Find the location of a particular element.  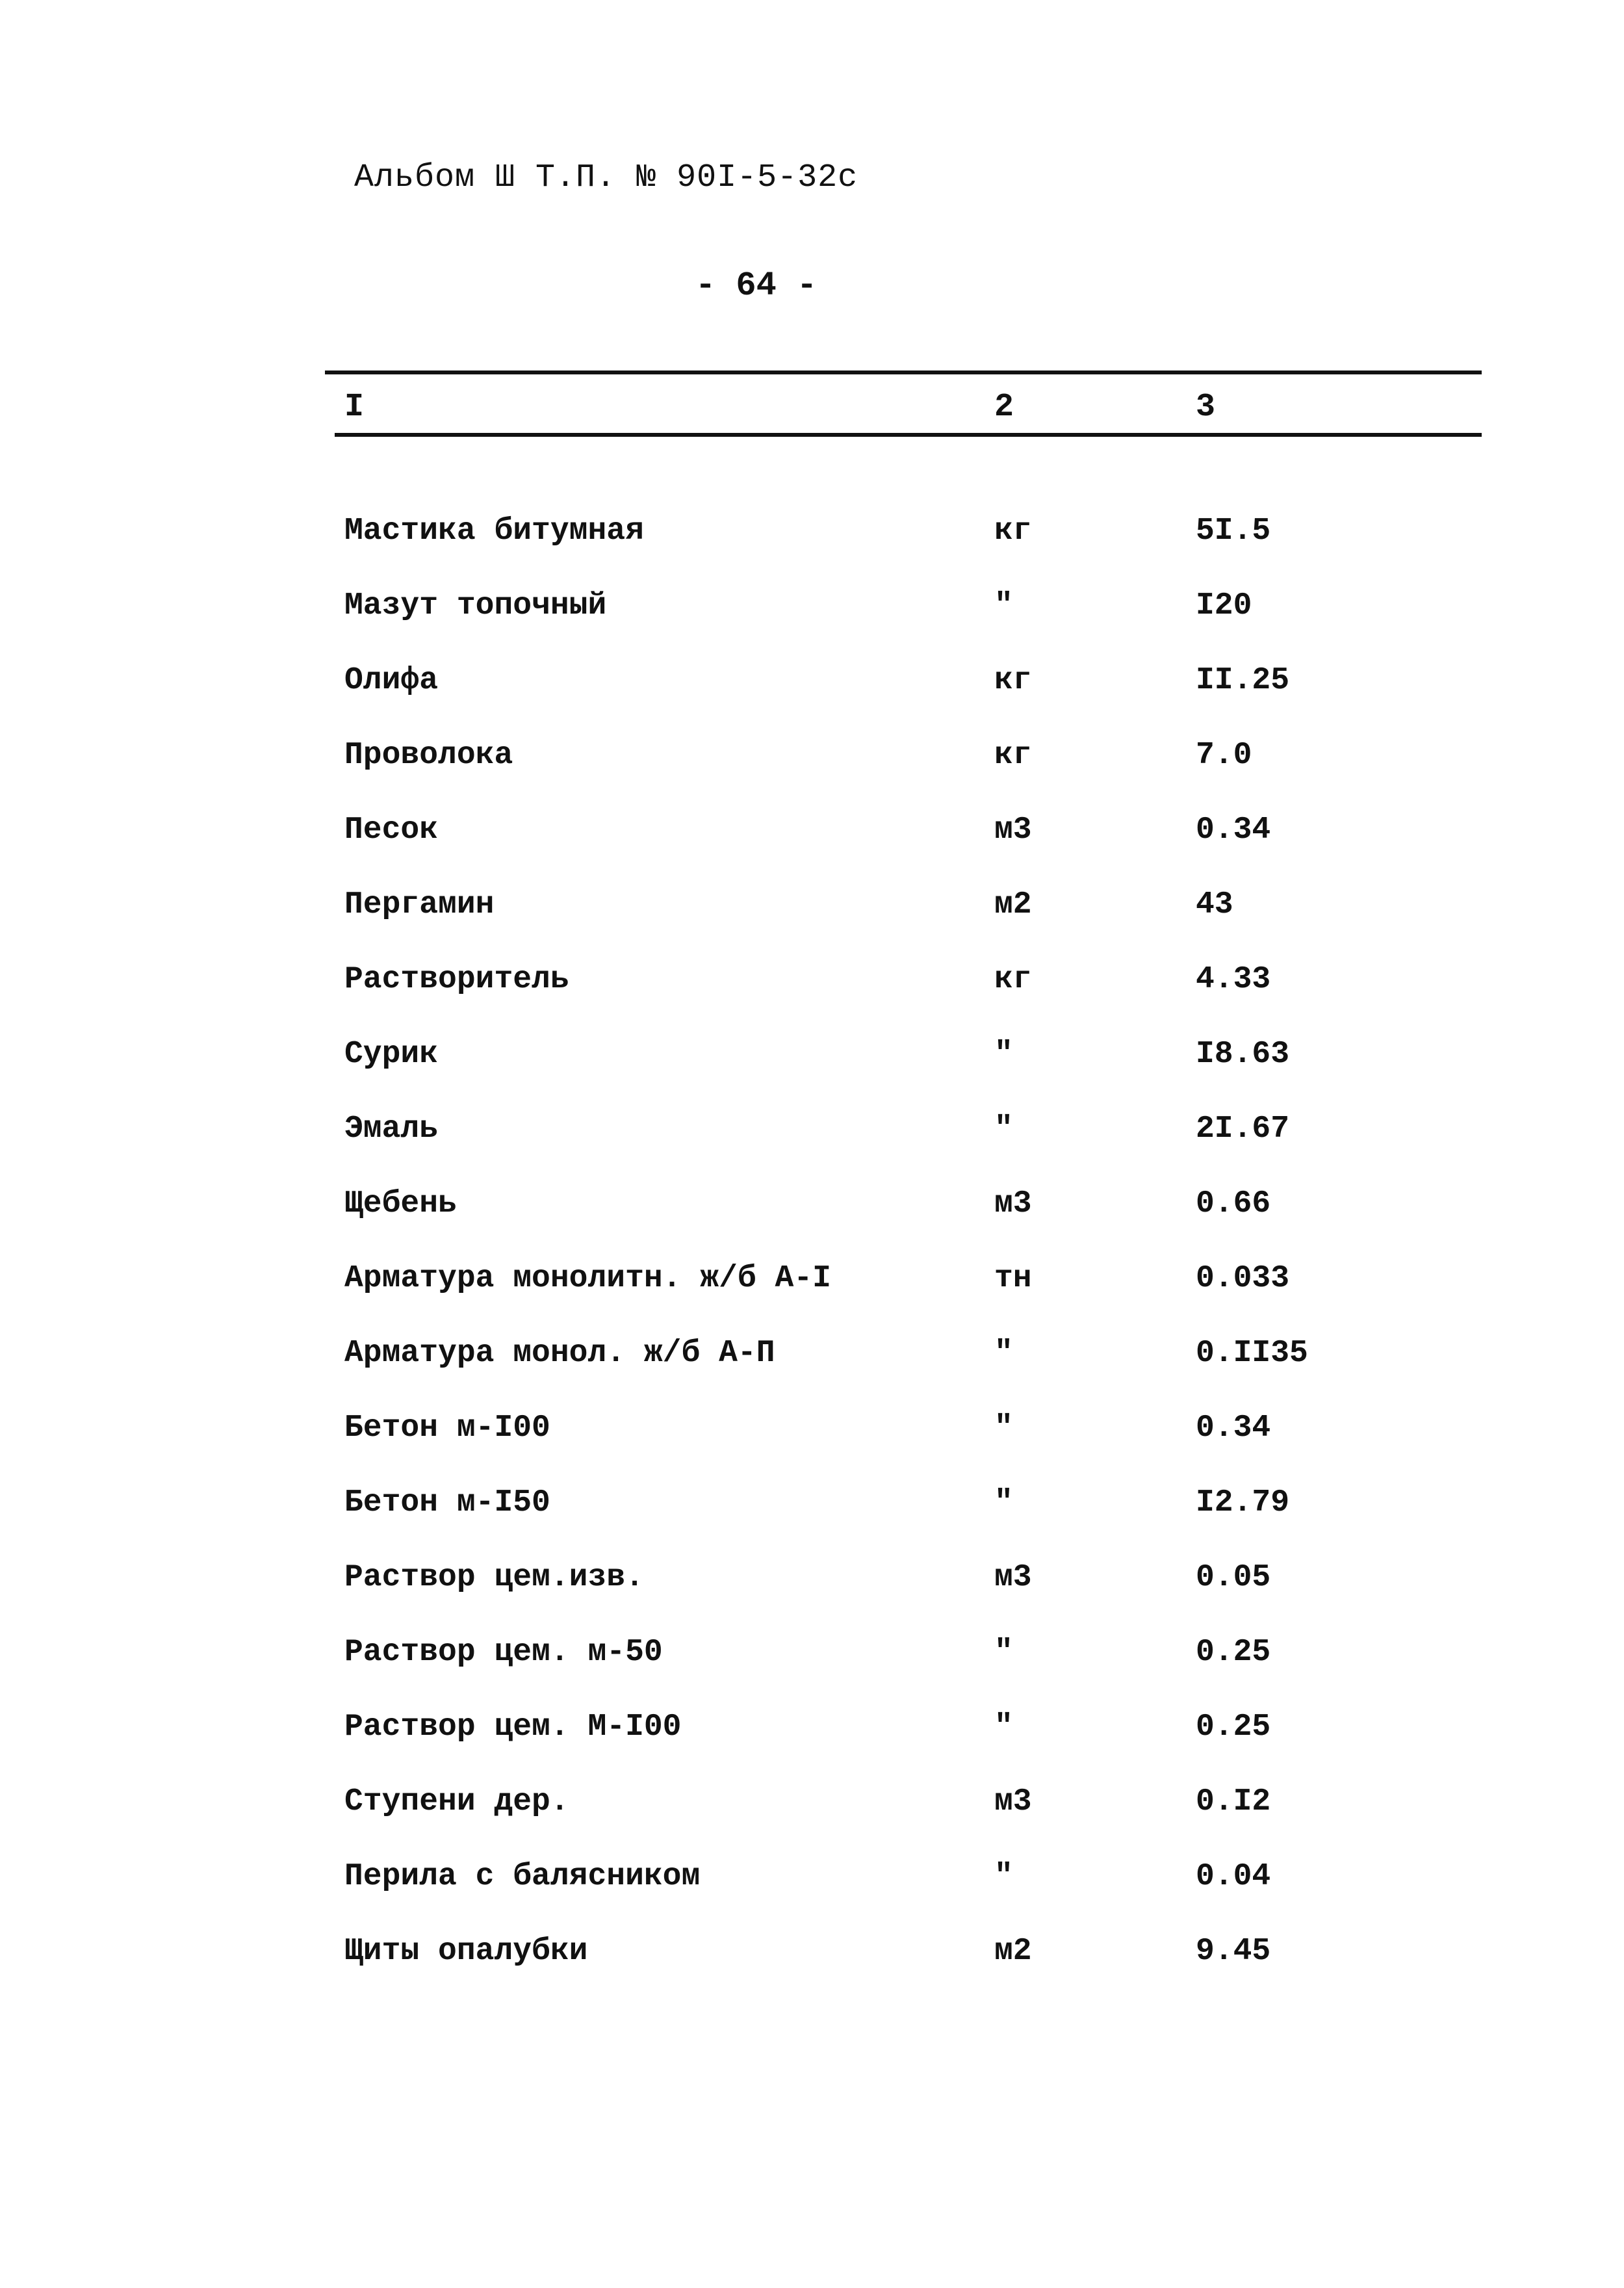

quantity: 5I.5 is located at coordinates (1233, 531).